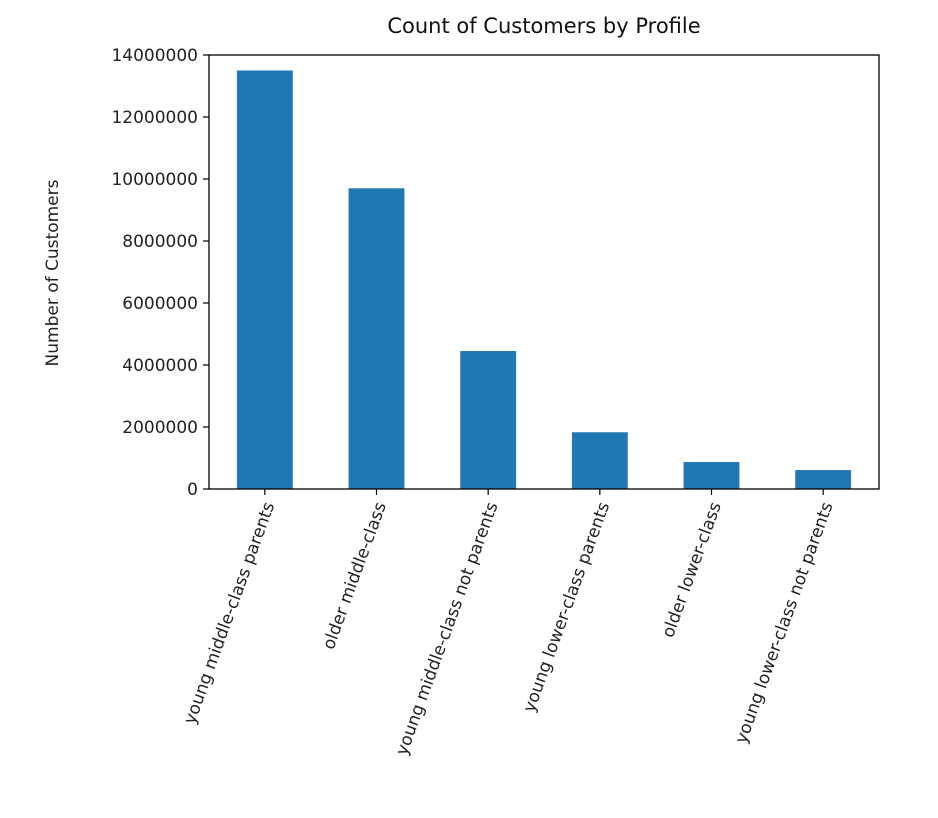  Describe the element at coordinates (784, 622) in the screenshot. I see `x-tick-label: young lower-class not parents` at that location.